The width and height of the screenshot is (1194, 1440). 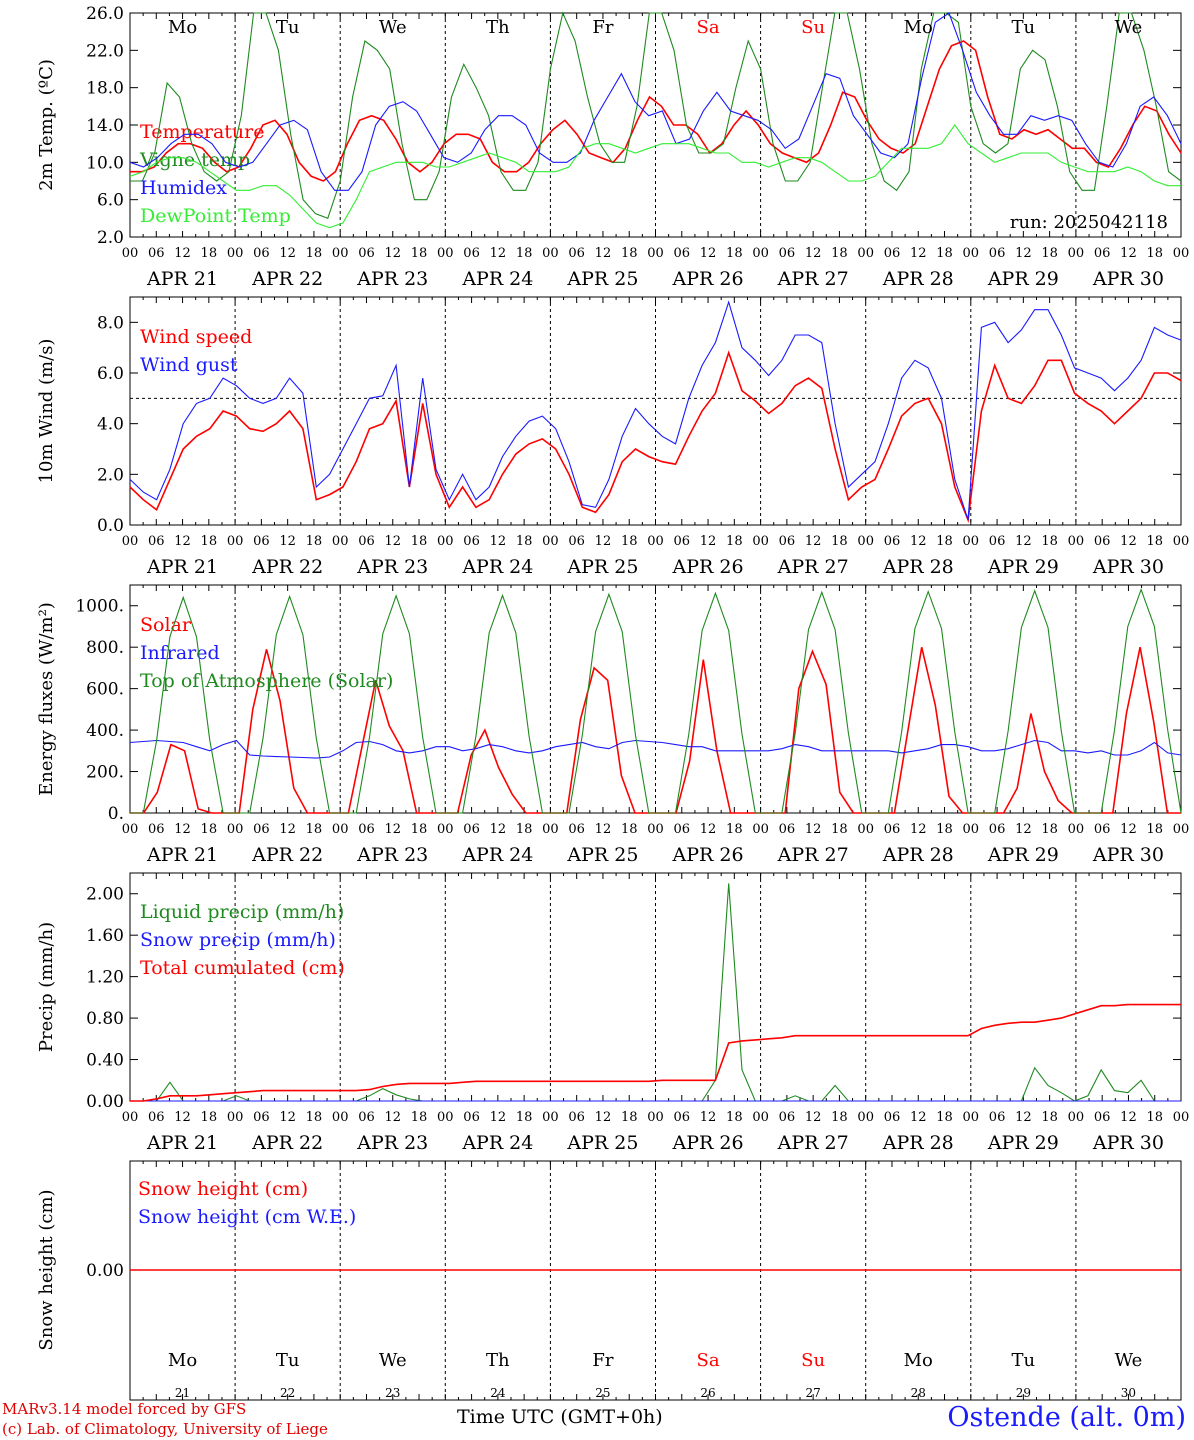 What do you see at coordinates (105, 648) in the screenshot?
I see `energy-y-tick-label: 800.` at bounding box center [105, 648].